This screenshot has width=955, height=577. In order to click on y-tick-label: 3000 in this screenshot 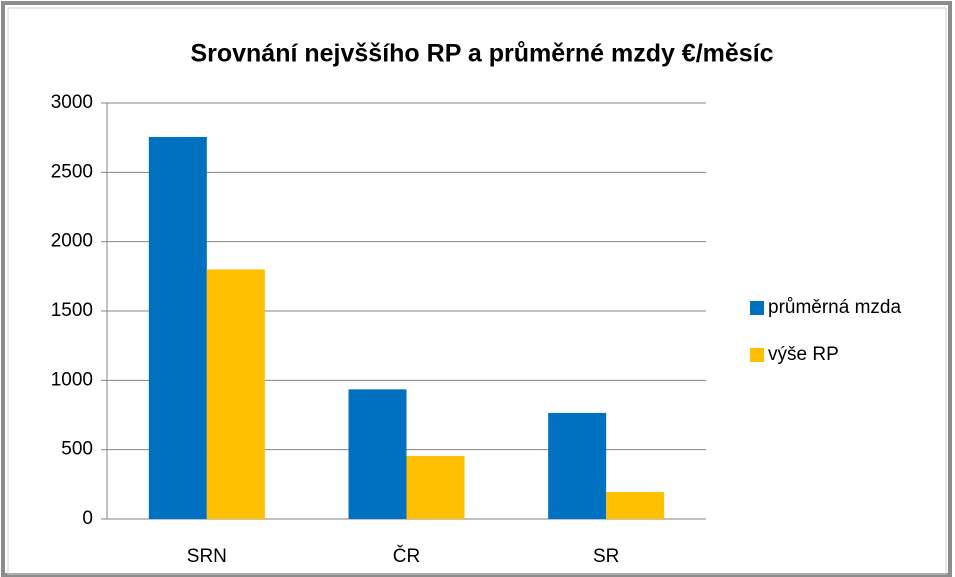, I will do `click(72, 102)`.